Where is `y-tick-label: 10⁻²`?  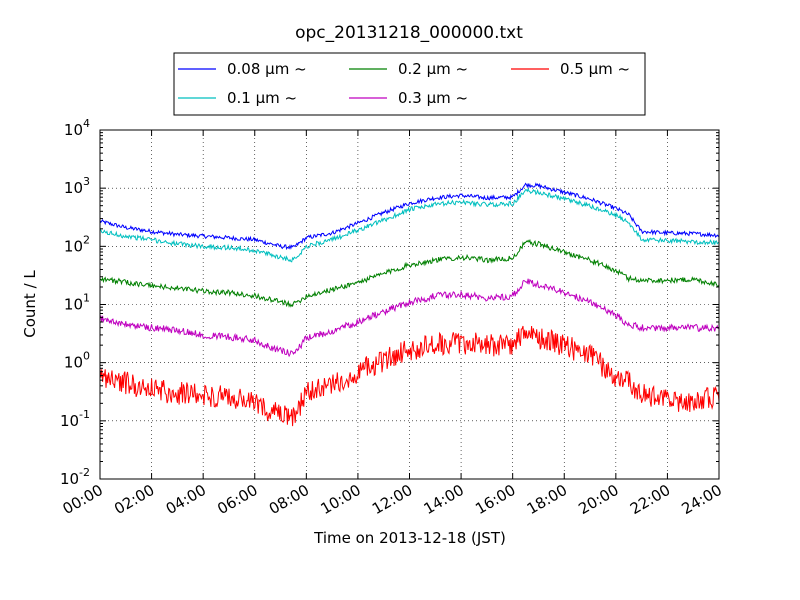 y-tick-label: 10⁻² is located at coordinates (75, 477).